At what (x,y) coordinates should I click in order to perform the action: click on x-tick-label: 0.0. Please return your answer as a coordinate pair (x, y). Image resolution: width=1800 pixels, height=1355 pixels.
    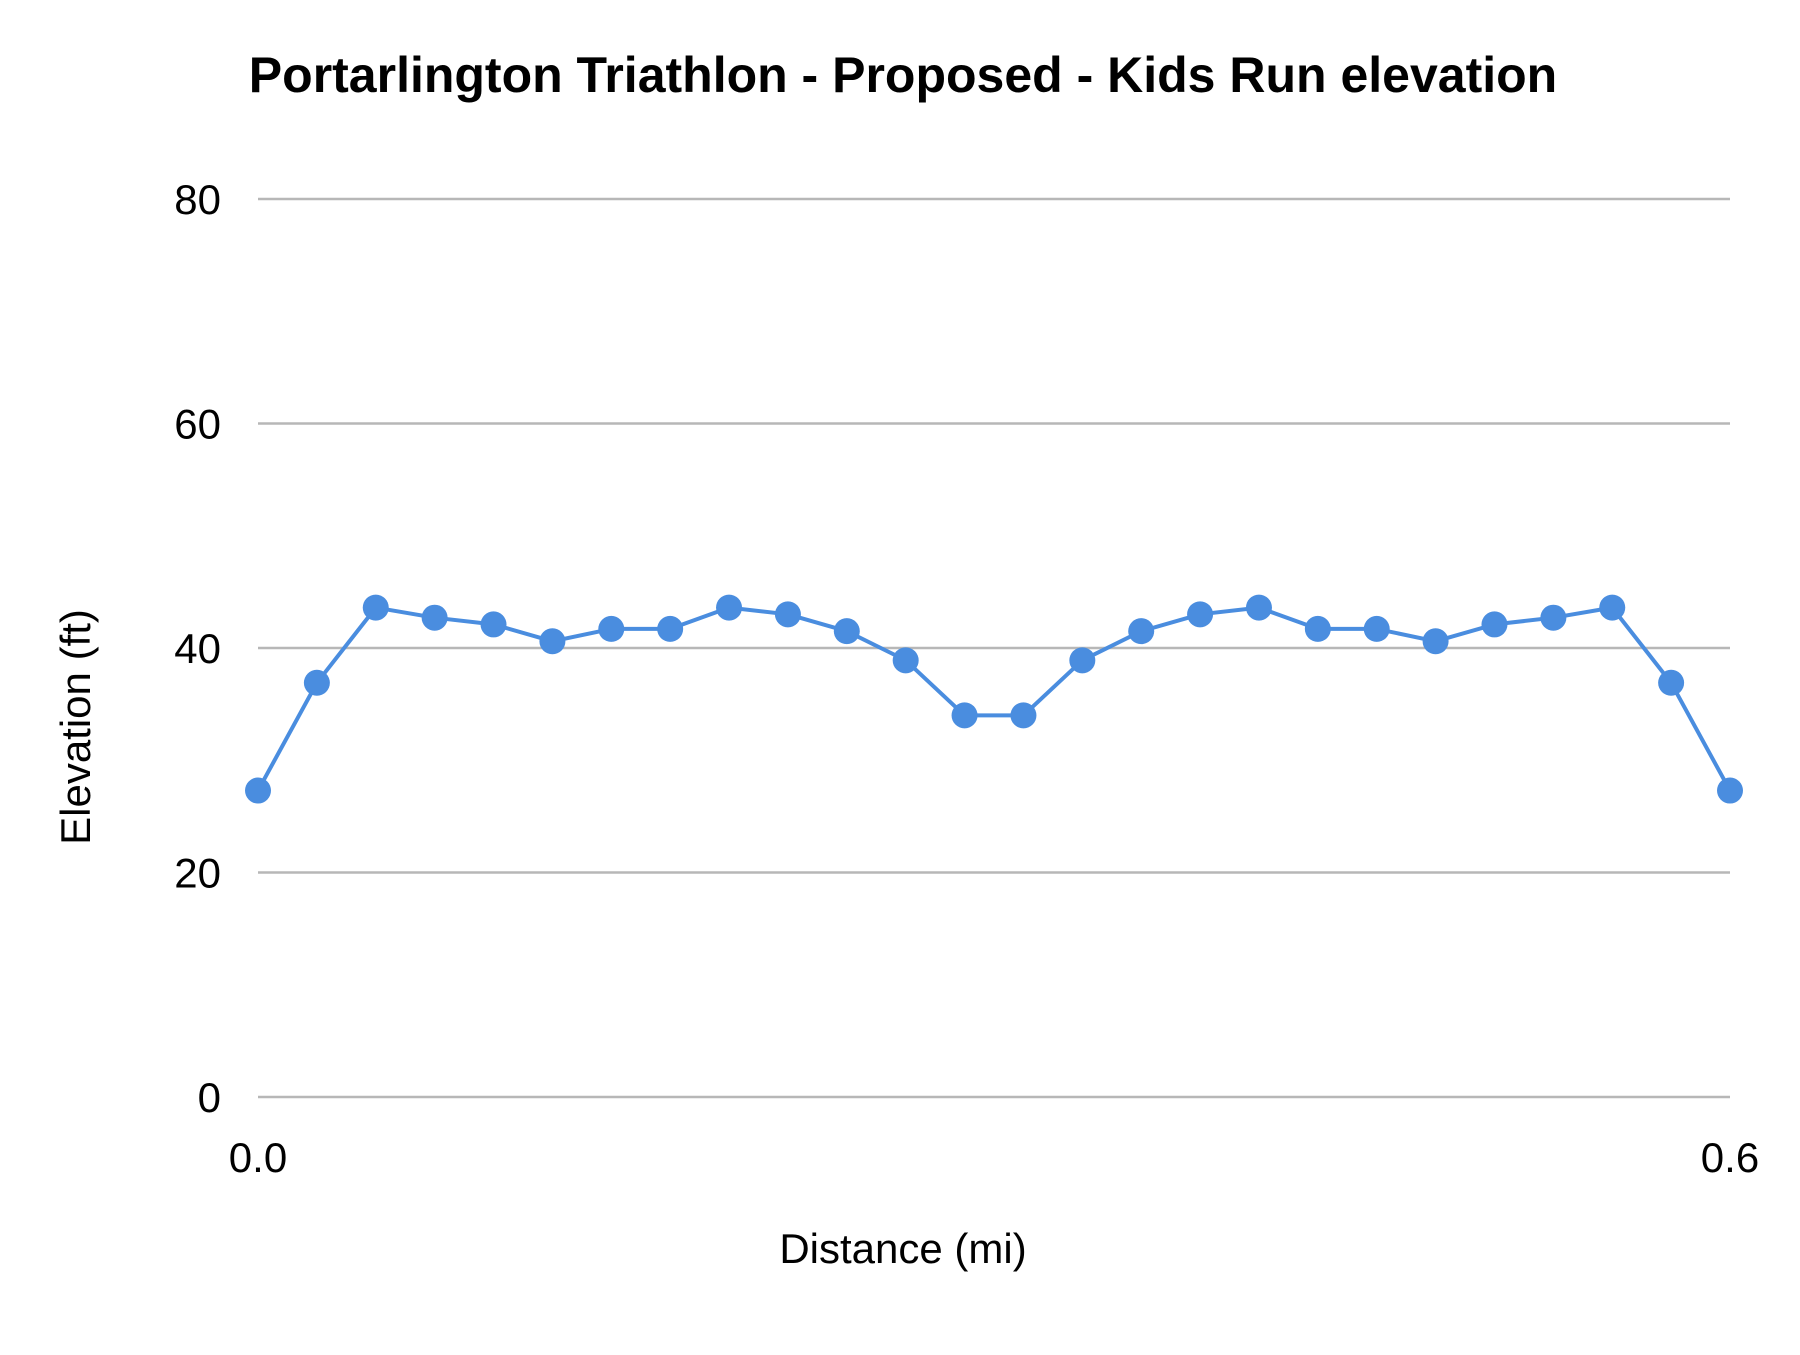
    Looking at the image, I should click on (258, 1157).